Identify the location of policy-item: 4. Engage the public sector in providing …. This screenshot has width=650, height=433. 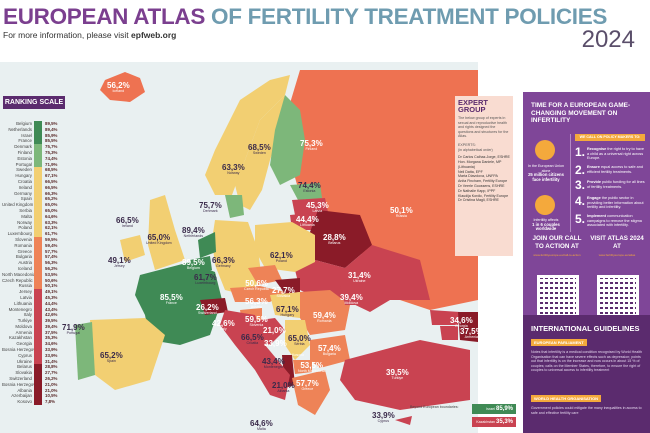
(609, 201).